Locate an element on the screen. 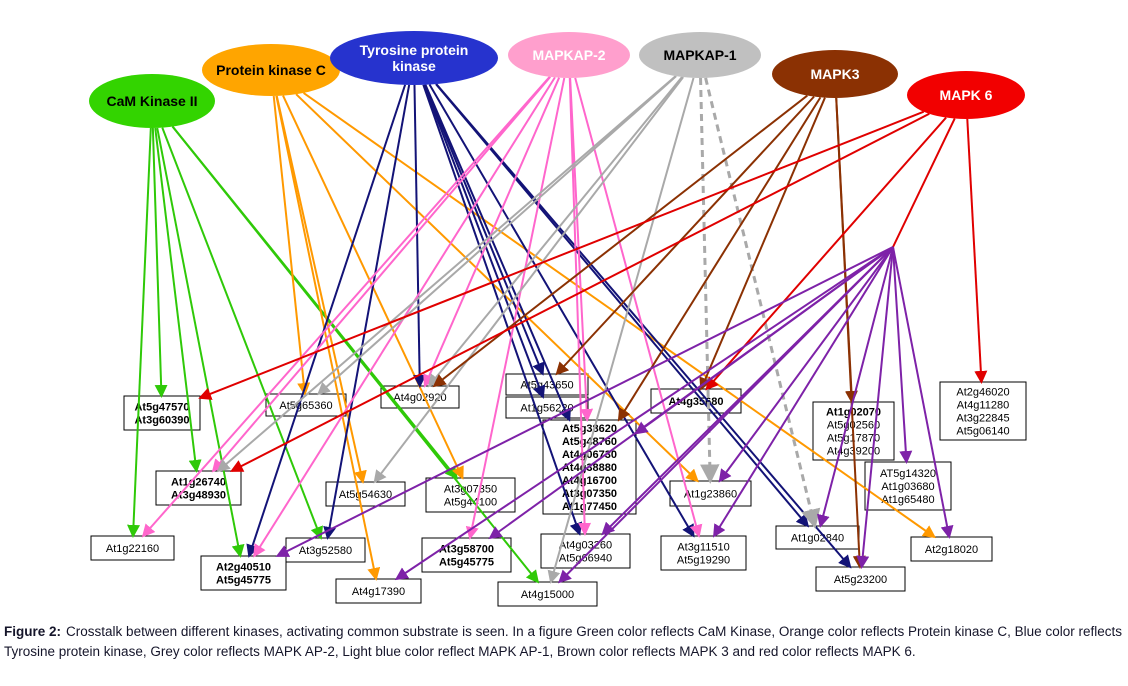 This screenshot has height=686, width=1128. kinase-label: Protein kinase C is located at coordinates (271, 70).